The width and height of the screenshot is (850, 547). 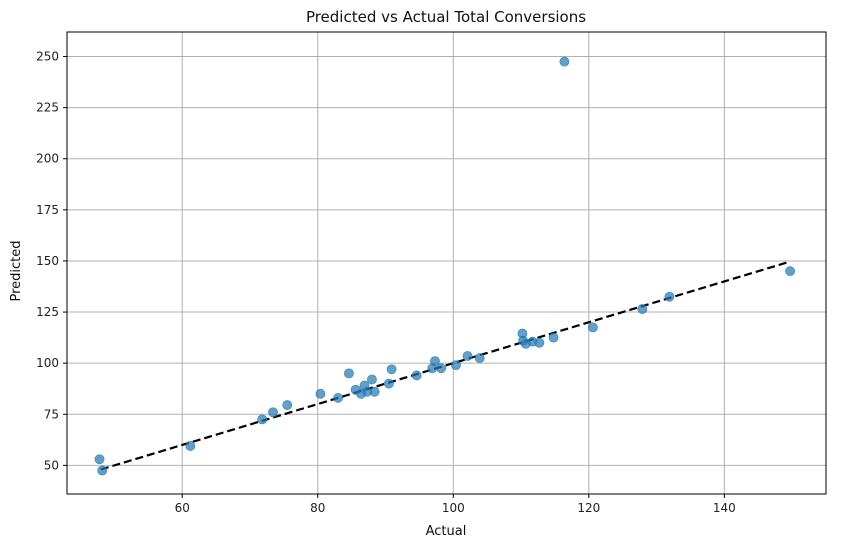 What do you see at coordinates (16, 270) in the screenshot?
I see `y-axis-label: Predicted` at bounding box center [16, 270].